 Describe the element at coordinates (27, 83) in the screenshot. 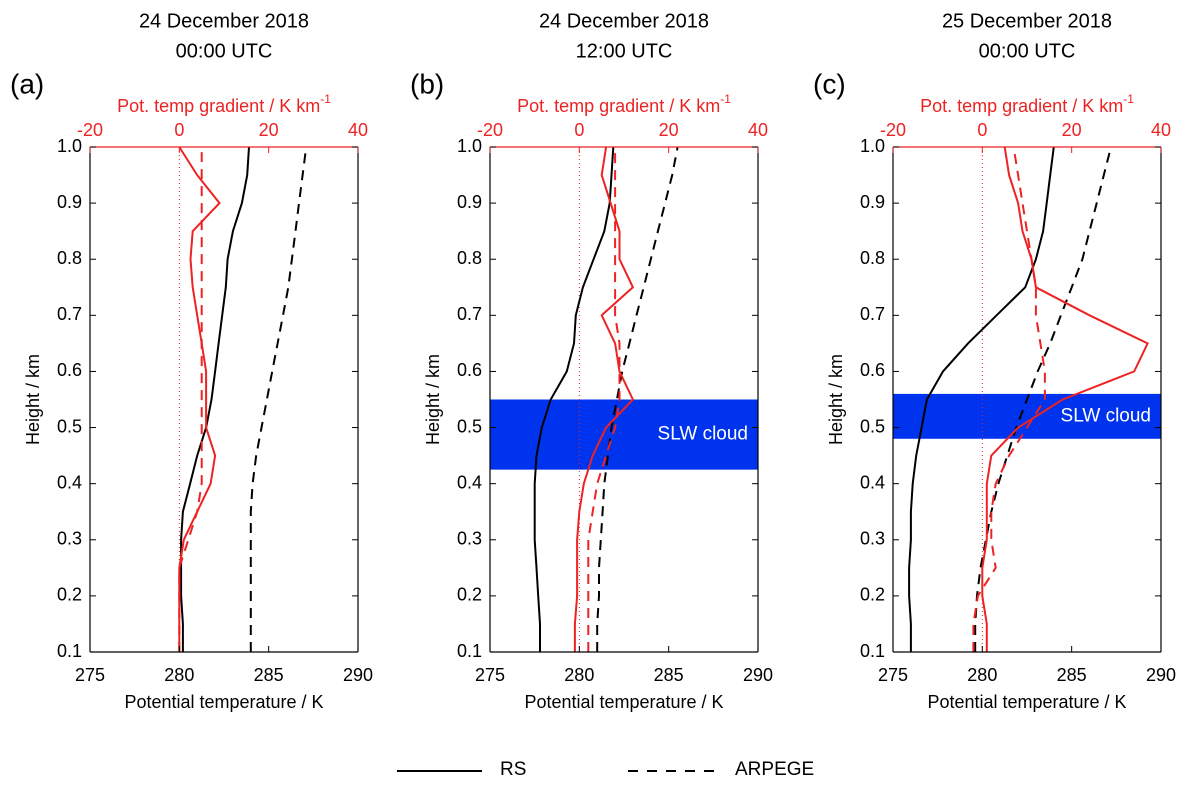

I see `panel-label: (a)` at that location.